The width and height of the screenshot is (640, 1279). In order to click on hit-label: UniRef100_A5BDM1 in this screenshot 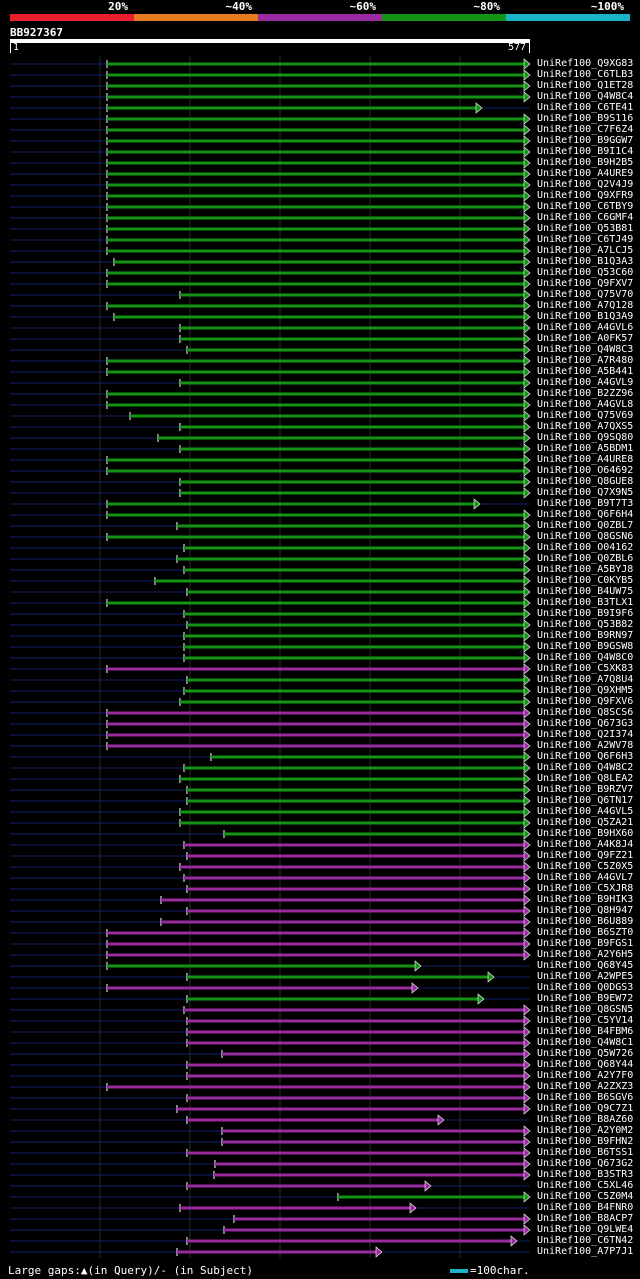, I will do `click(585, 448)`.